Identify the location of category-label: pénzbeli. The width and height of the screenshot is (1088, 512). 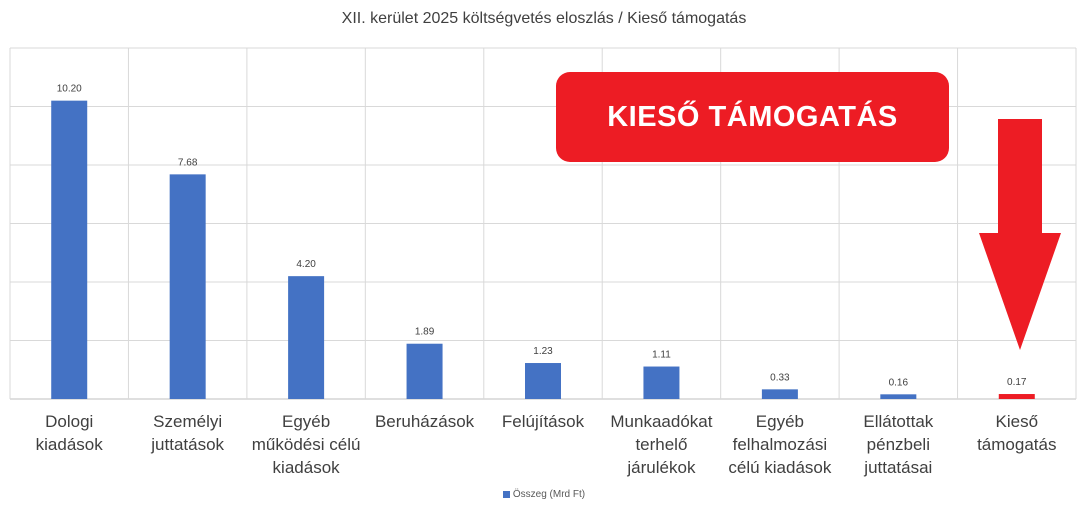
(898, 444).